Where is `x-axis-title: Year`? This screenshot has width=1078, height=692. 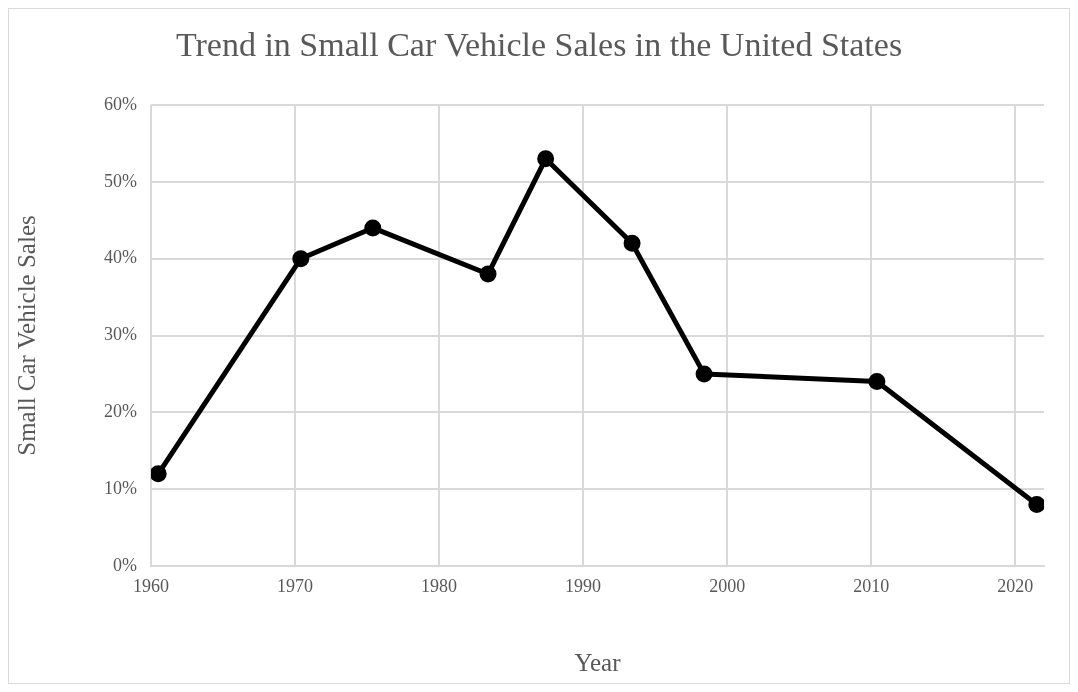
x-axis-title: Year is located at coordinates (598, 662).